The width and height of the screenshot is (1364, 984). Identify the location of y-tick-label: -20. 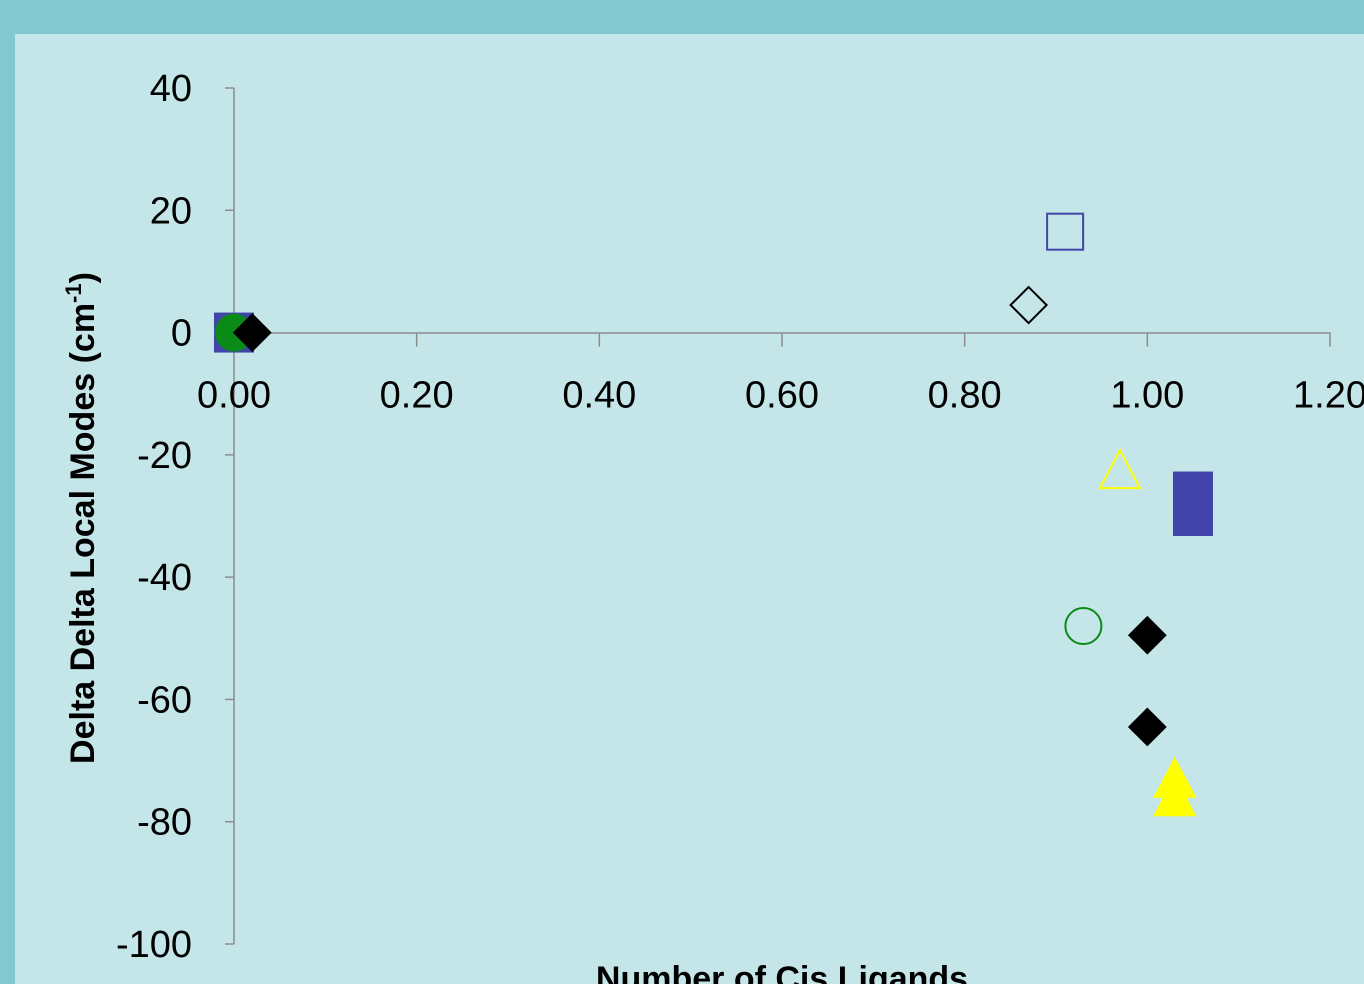
(164, 456).